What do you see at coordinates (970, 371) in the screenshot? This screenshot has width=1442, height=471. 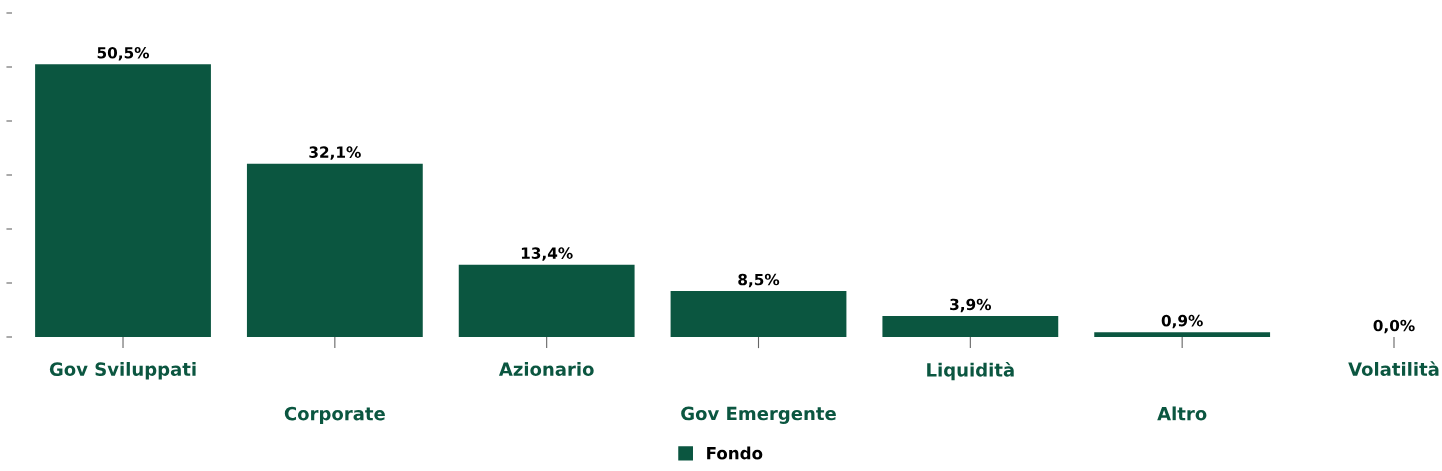 I see `x-tick-label: Liquidità` at bounding box center [970, 371].